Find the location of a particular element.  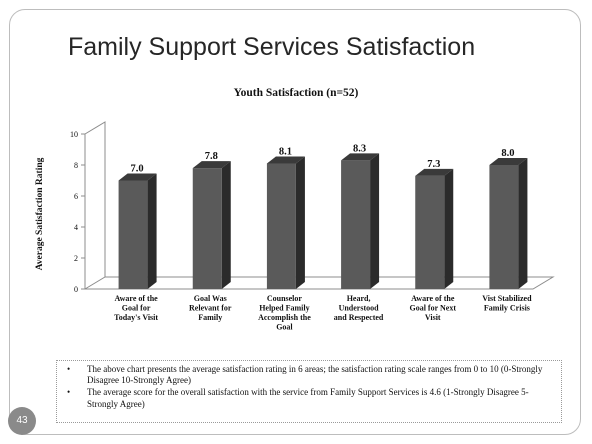

back-wall-edge is located at coordinates (95, 199).